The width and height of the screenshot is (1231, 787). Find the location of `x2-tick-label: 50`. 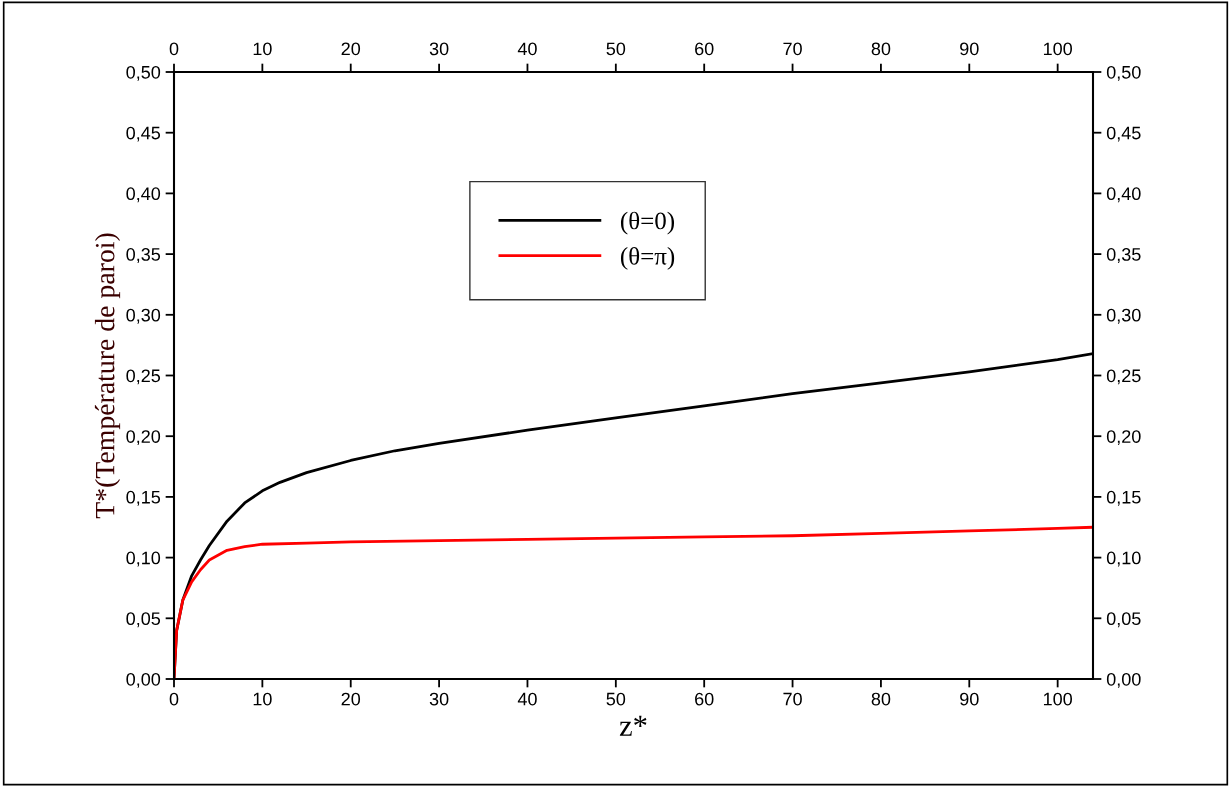

x2-tick-label: 50 is located at coordinates (616, 49).